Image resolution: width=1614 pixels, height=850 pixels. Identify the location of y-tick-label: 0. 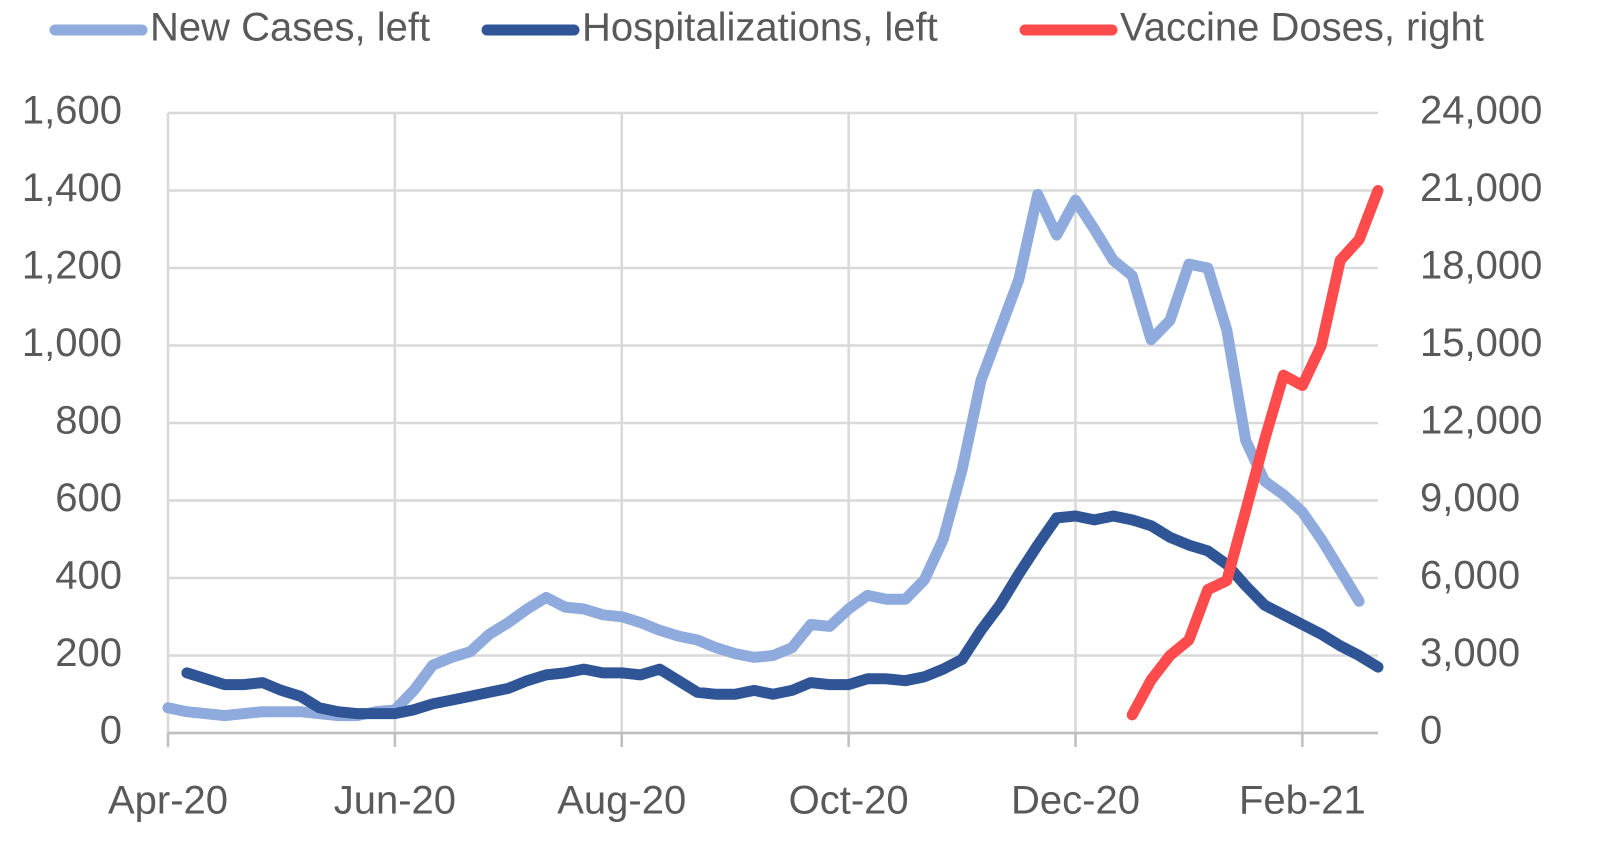
(111, 731).